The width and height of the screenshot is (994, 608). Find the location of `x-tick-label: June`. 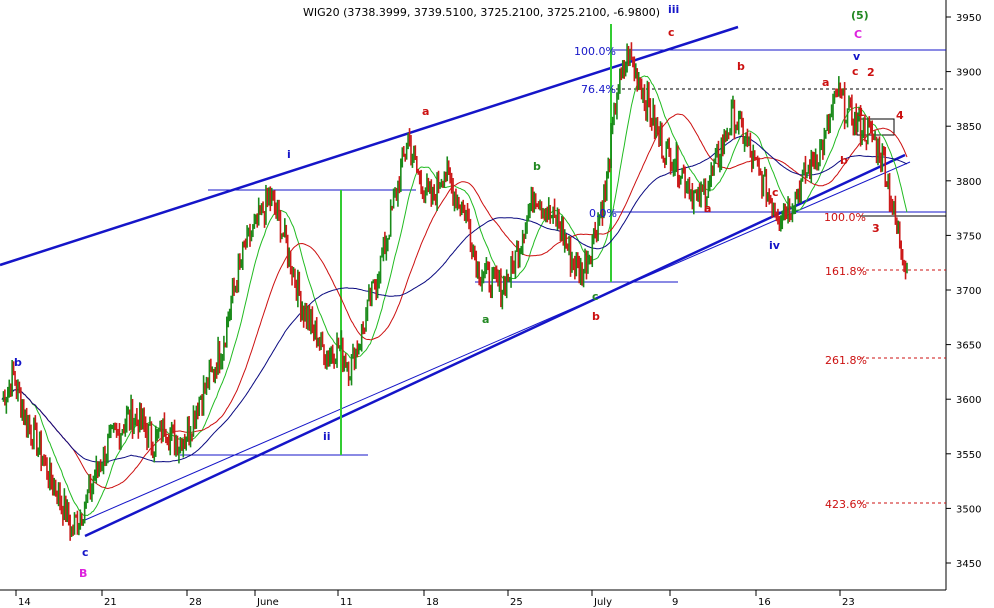

x-tick-label: June is located at coordinates (267, 602).